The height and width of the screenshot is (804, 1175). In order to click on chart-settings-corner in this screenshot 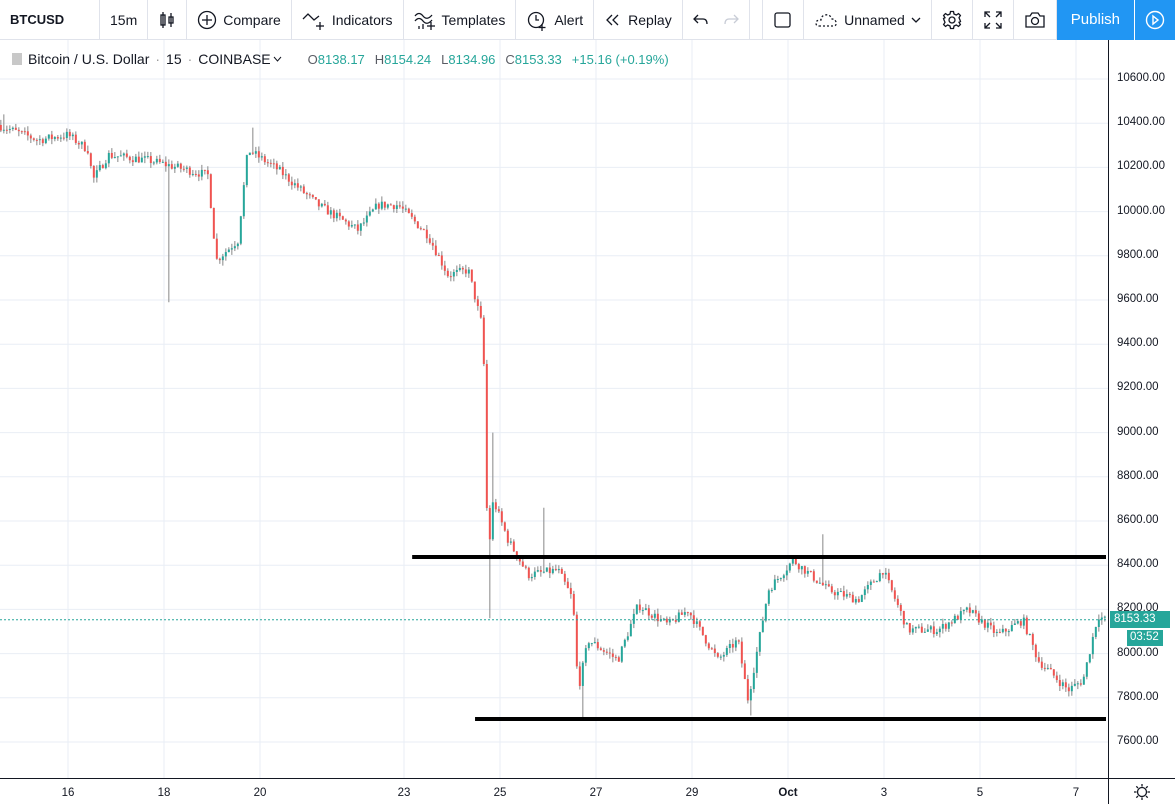, I will do `click(1141, 791)`.